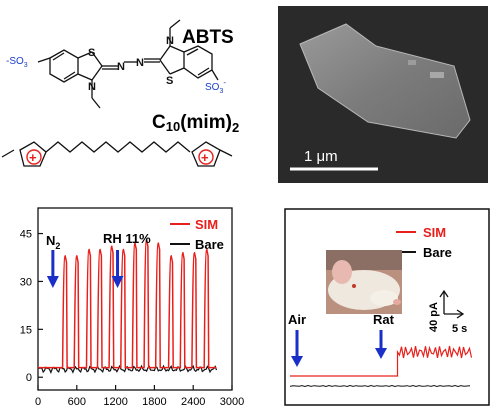 Image resolution: width=500 pixels, height=420 pixels. I want to click on x-tick-label: 600, so click(77, 402).